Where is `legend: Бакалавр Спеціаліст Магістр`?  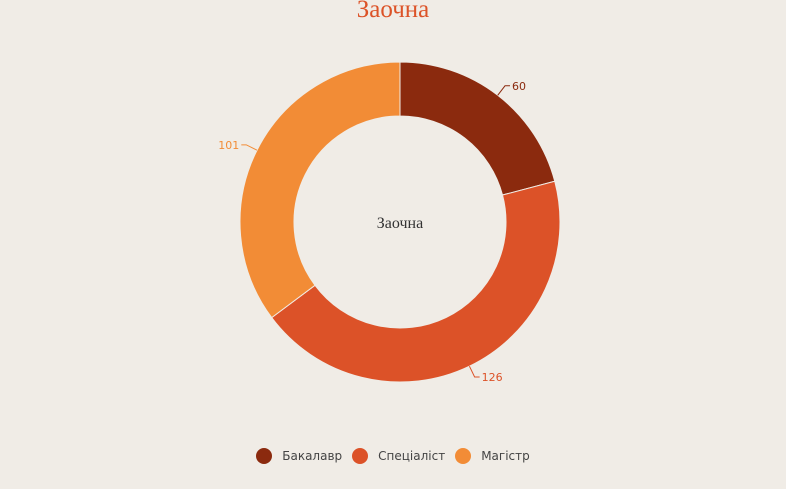 legend: Бакалавр Спеціаліст Магістр is located at coordinates (393, 456).